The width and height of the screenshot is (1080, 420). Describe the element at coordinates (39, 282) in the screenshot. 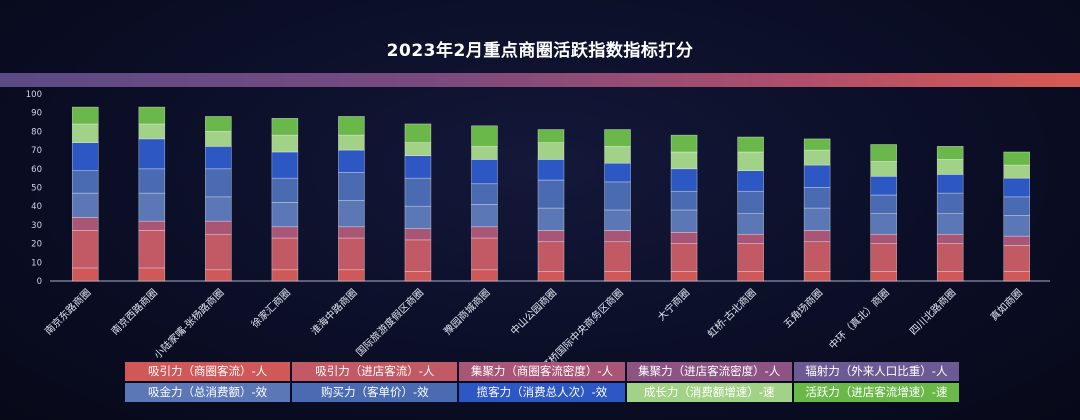

I see `y-tick-label: 0` at that location.